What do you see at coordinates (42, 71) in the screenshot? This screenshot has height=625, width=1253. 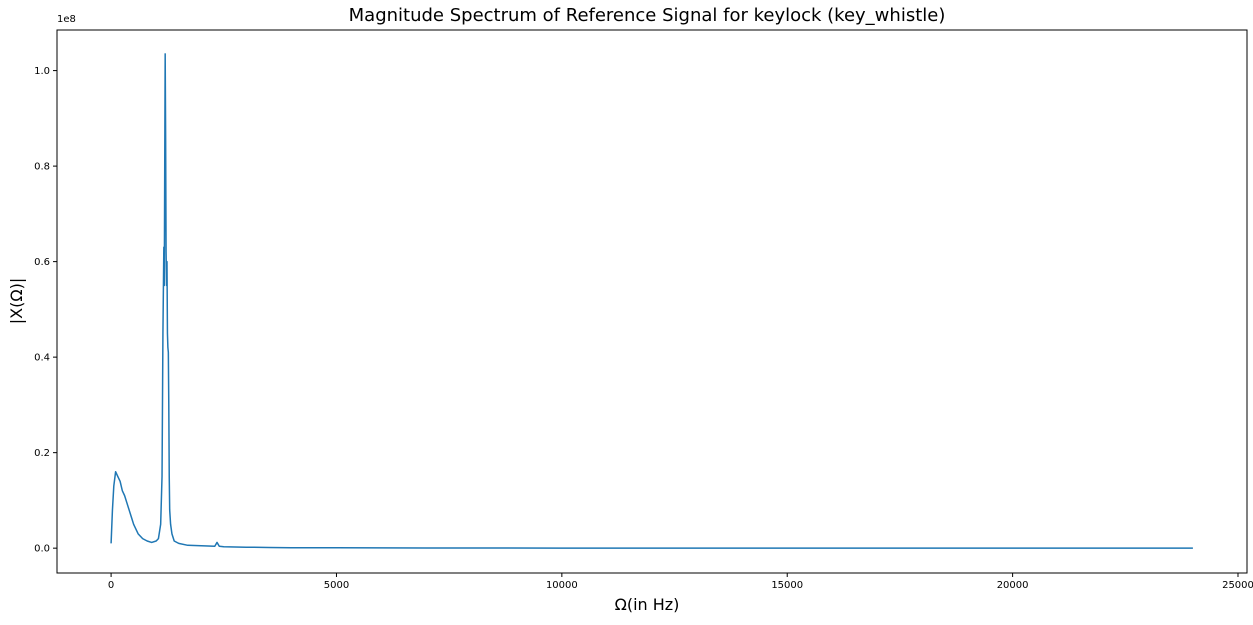 I see `y-tick-label: 1.0` at bounding box center [42, 71].